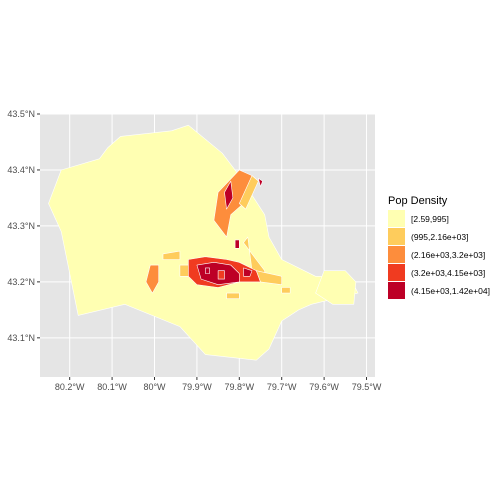 The image size is (504, 504). I want to click on legend-label-4: (4.15e+03,1.42e+04], so click(450, 291).